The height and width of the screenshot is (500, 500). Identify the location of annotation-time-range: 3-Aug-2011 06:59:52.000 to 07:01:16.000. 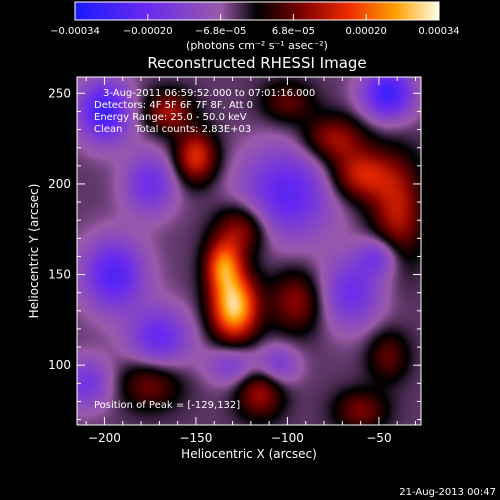
(209, 93).